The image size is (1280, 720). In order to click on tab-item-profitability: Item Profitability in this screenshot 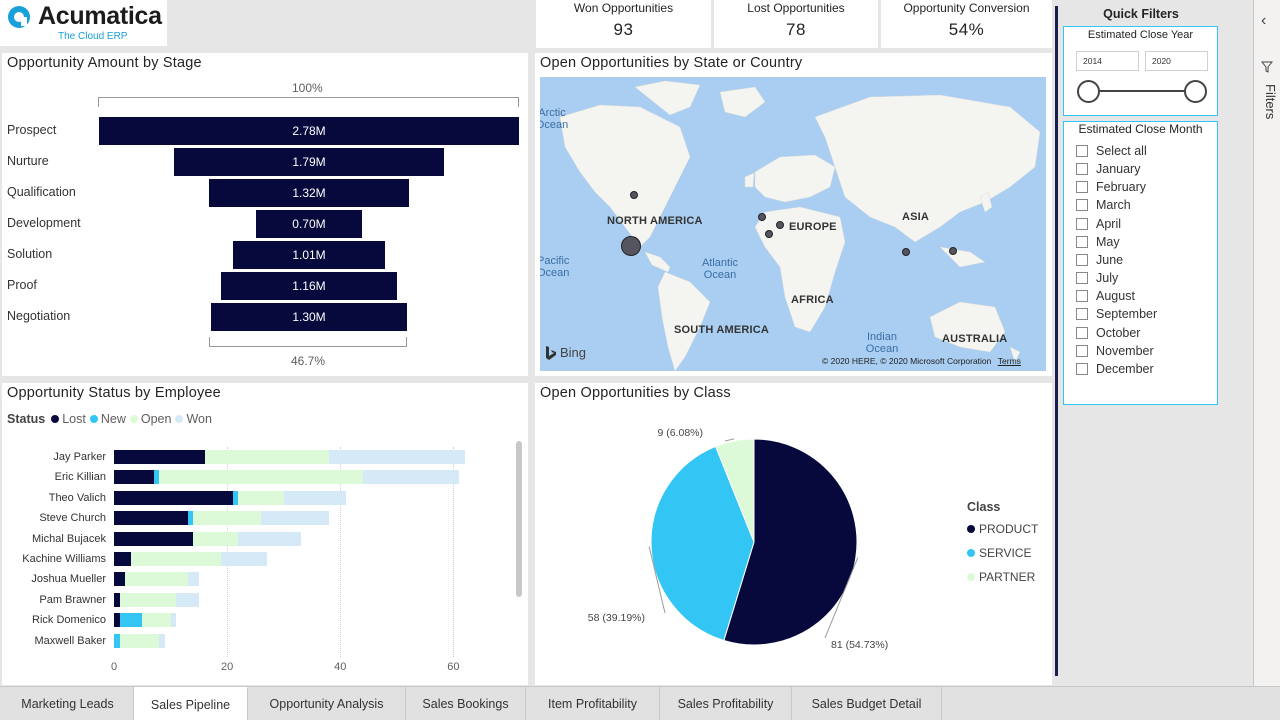, I will do `click(593, 703)`.